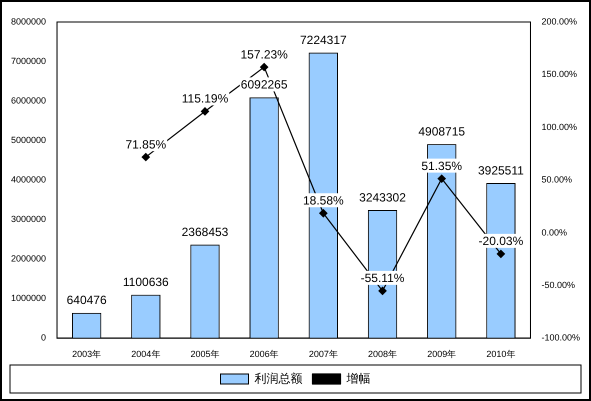 The height and width of the screenshot is (401, 591). I want to click on y2-tick-label: 0.00%, so click(554, 232).